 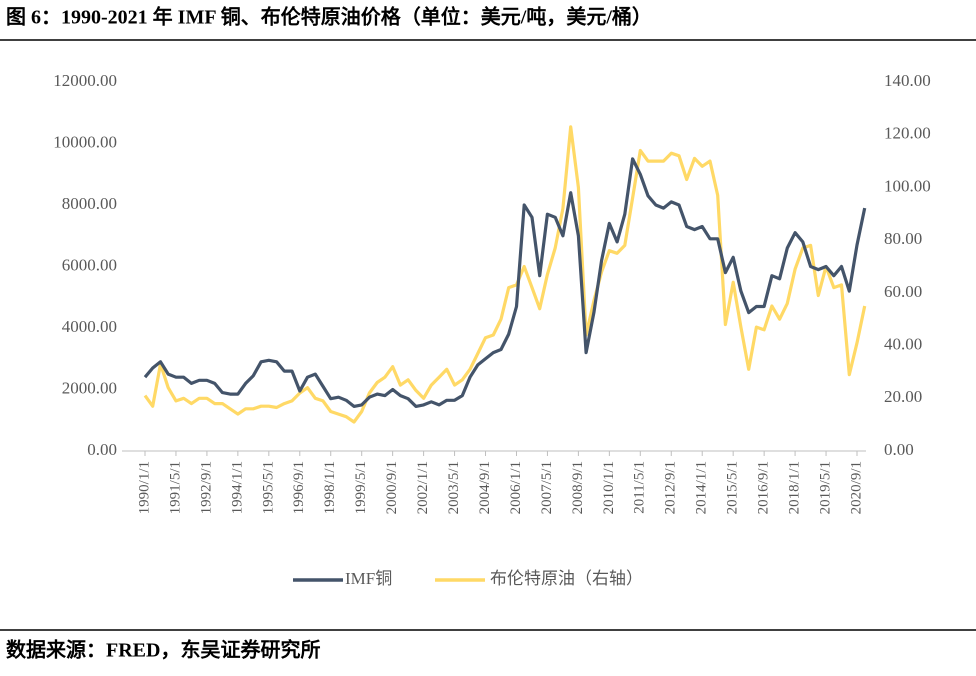 What do you see at coordinates (671, 487) in the screenshot?
I see `x-tick-label: 2012/9/1` at bounding box center [671, 487].